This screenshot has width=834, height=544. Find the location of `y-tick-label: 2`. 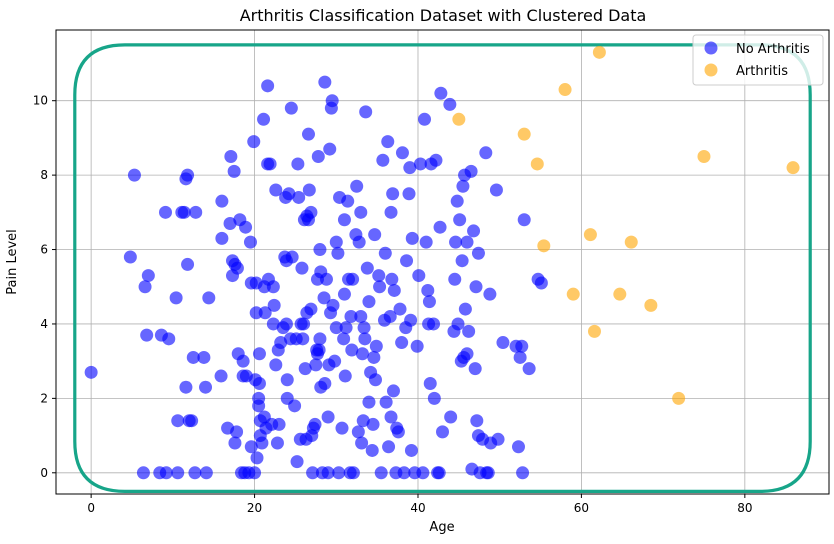

y-tick-label: 2 is located at coordinates (44, 398).